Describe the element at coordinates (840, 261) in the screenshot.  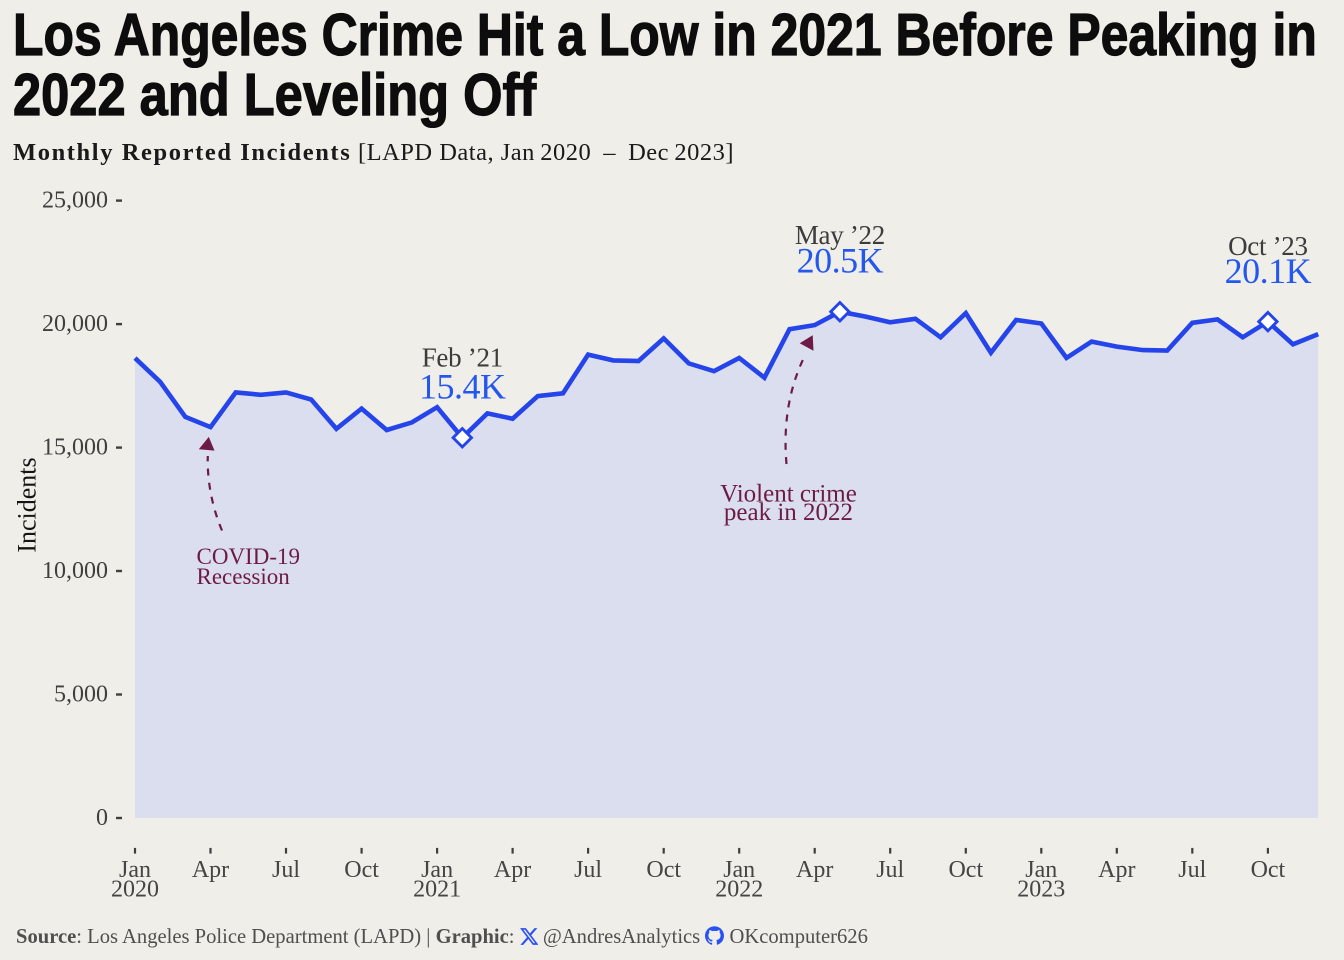
I see `svg-text: 20.5K` at that location.